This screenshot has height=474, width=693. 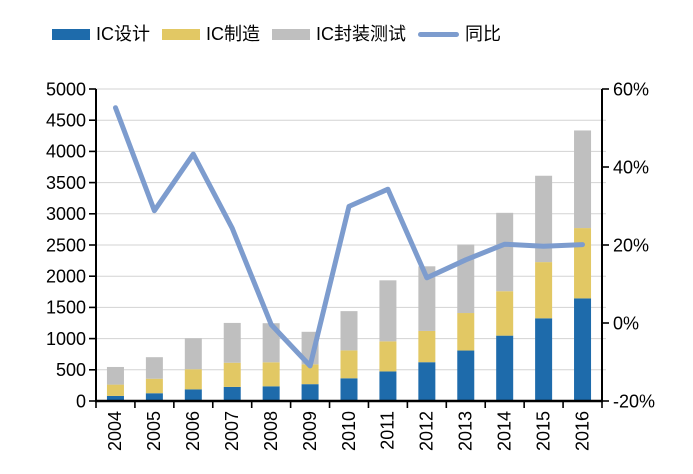 I want to click on left-axis-tick-label: 2500, so click(x=66, y=245).